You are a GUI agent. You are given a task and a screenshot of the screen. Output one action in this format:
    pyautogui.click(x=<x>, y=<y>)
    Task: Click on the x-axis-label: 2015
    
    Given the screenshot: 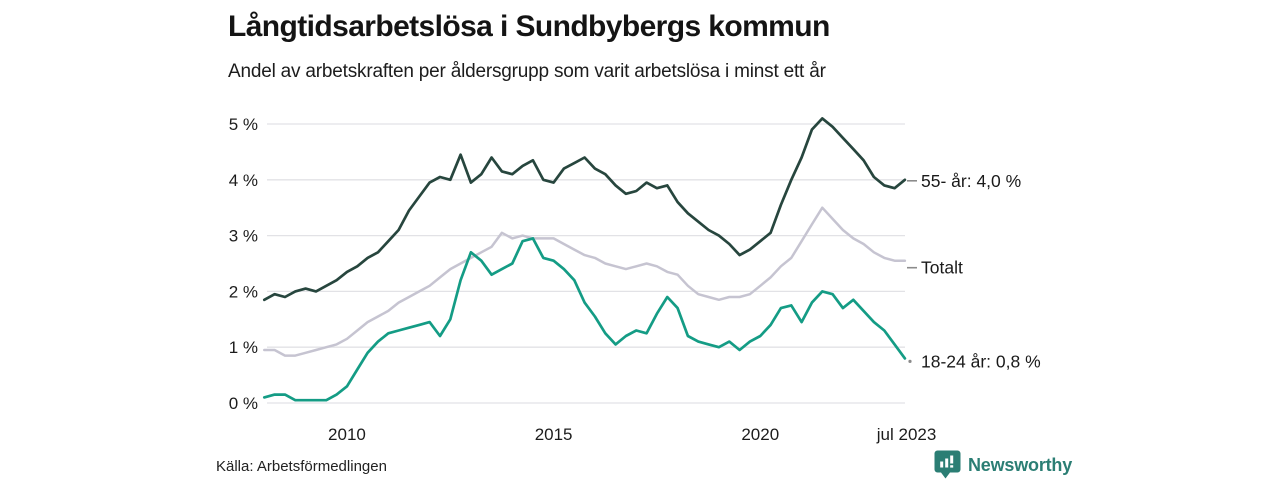 What is the action you would take?
    pyautogui.click(x=554, y=434)
    